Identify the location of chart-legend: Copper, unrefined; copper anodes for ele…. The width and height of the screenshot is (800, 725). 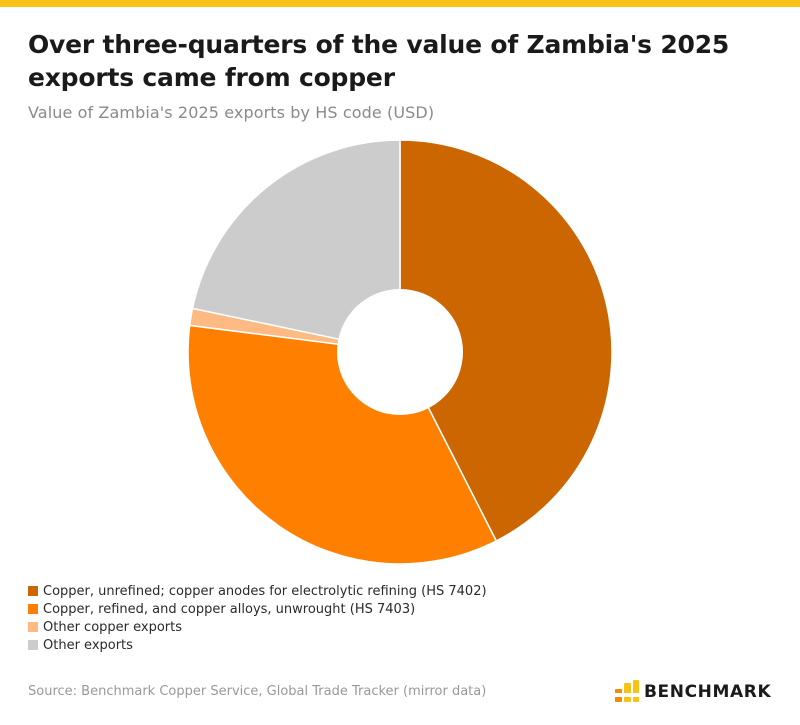
(257, 618).